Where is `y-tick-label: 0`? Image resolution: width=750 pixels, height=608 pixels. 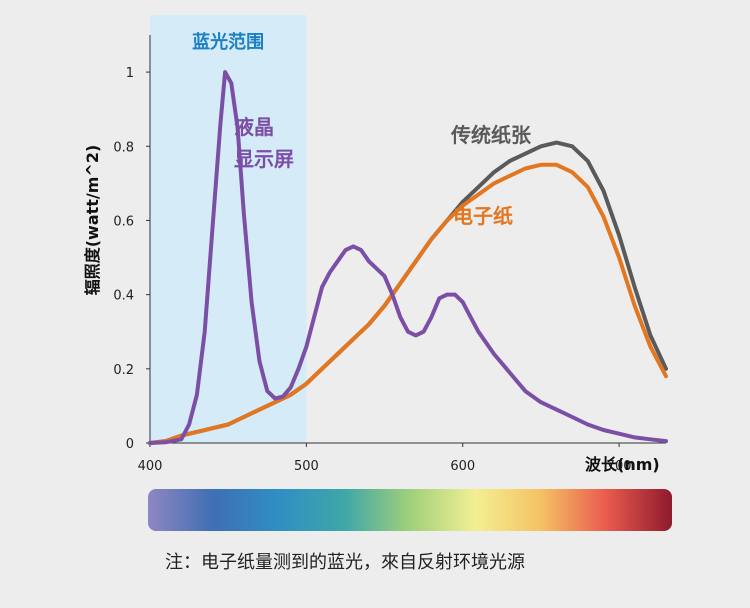 y-tick-label: 0 is located at coordinates (130, 444).